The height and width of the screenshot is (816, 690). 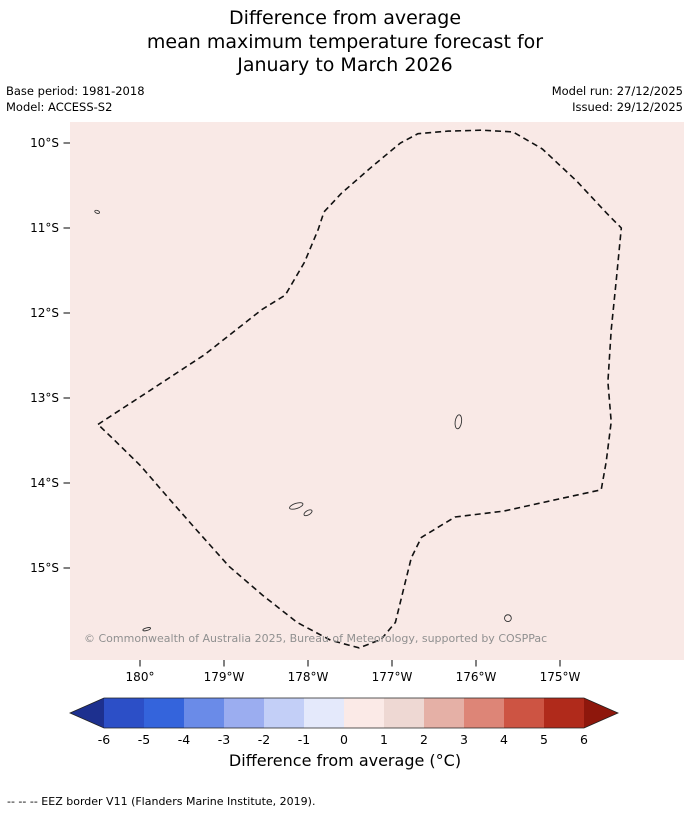 I want to click on island-niulakita, so click(x=97, y=211).